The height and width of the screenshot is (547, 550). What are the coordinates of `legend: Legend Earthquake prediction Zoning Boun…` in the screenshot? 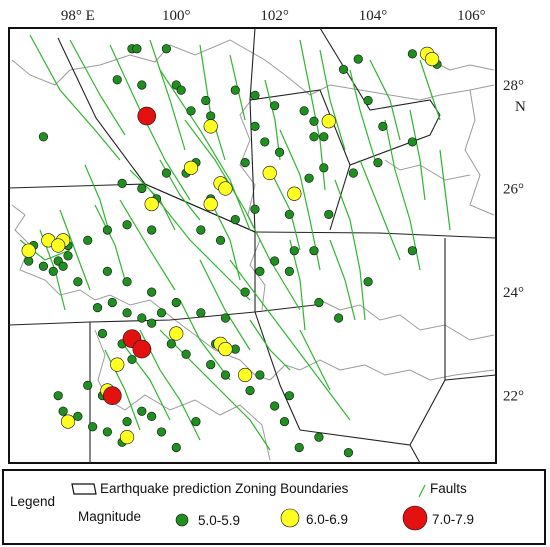 It's located at (274, 507).